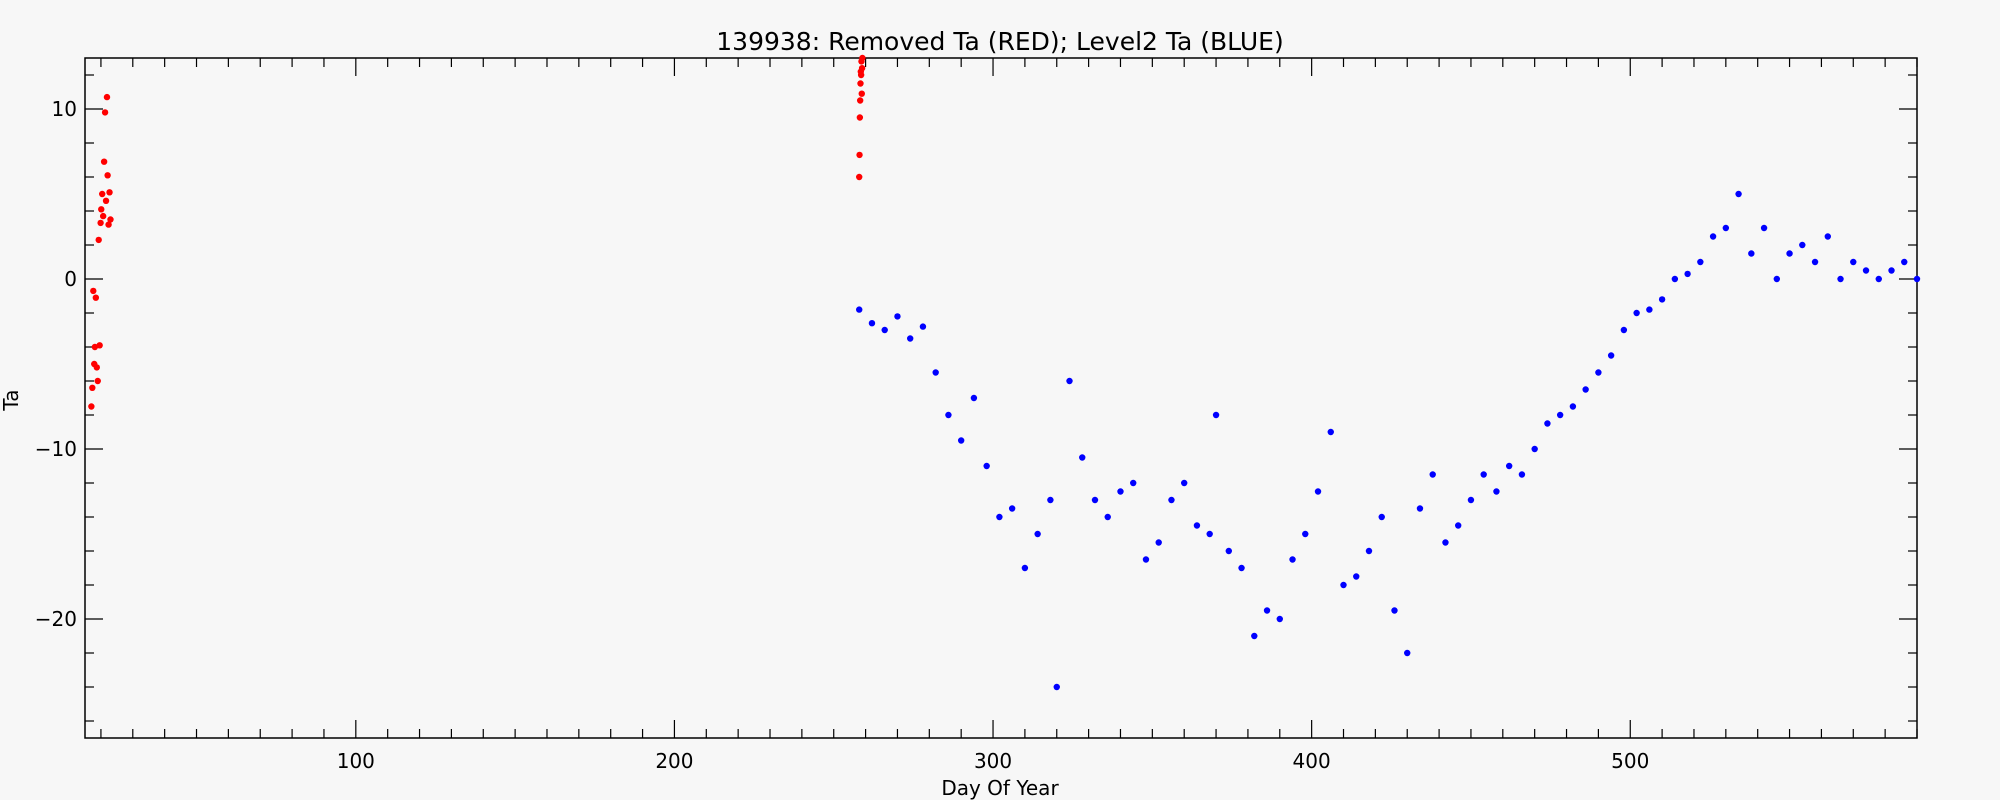 This screenshot has height=800, width=2000. I want to click on y-tick-label: 0, so click(70, 279).